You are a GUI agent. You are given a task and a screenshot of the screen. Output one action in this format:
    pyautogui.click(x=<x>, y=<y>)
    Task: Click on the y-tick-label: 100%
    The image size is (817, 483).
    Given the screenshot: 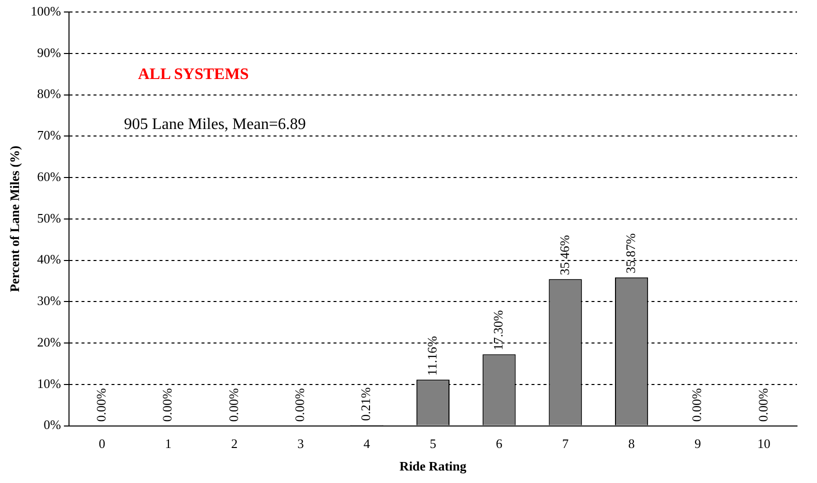 What is the action you would take?
    pyautogui.click(x=46, y=10)
    